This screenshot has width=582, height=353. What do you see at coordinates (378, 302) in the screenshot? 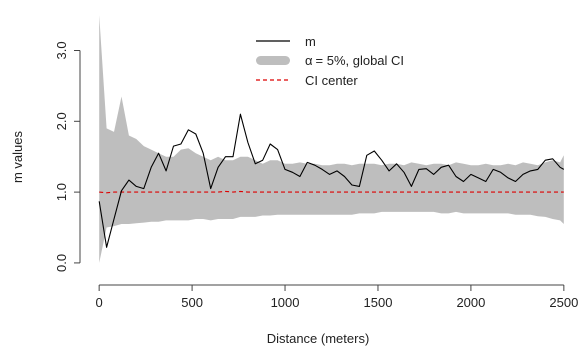
I see `x-tick-label: 1500` at bounding box center [378, 302].